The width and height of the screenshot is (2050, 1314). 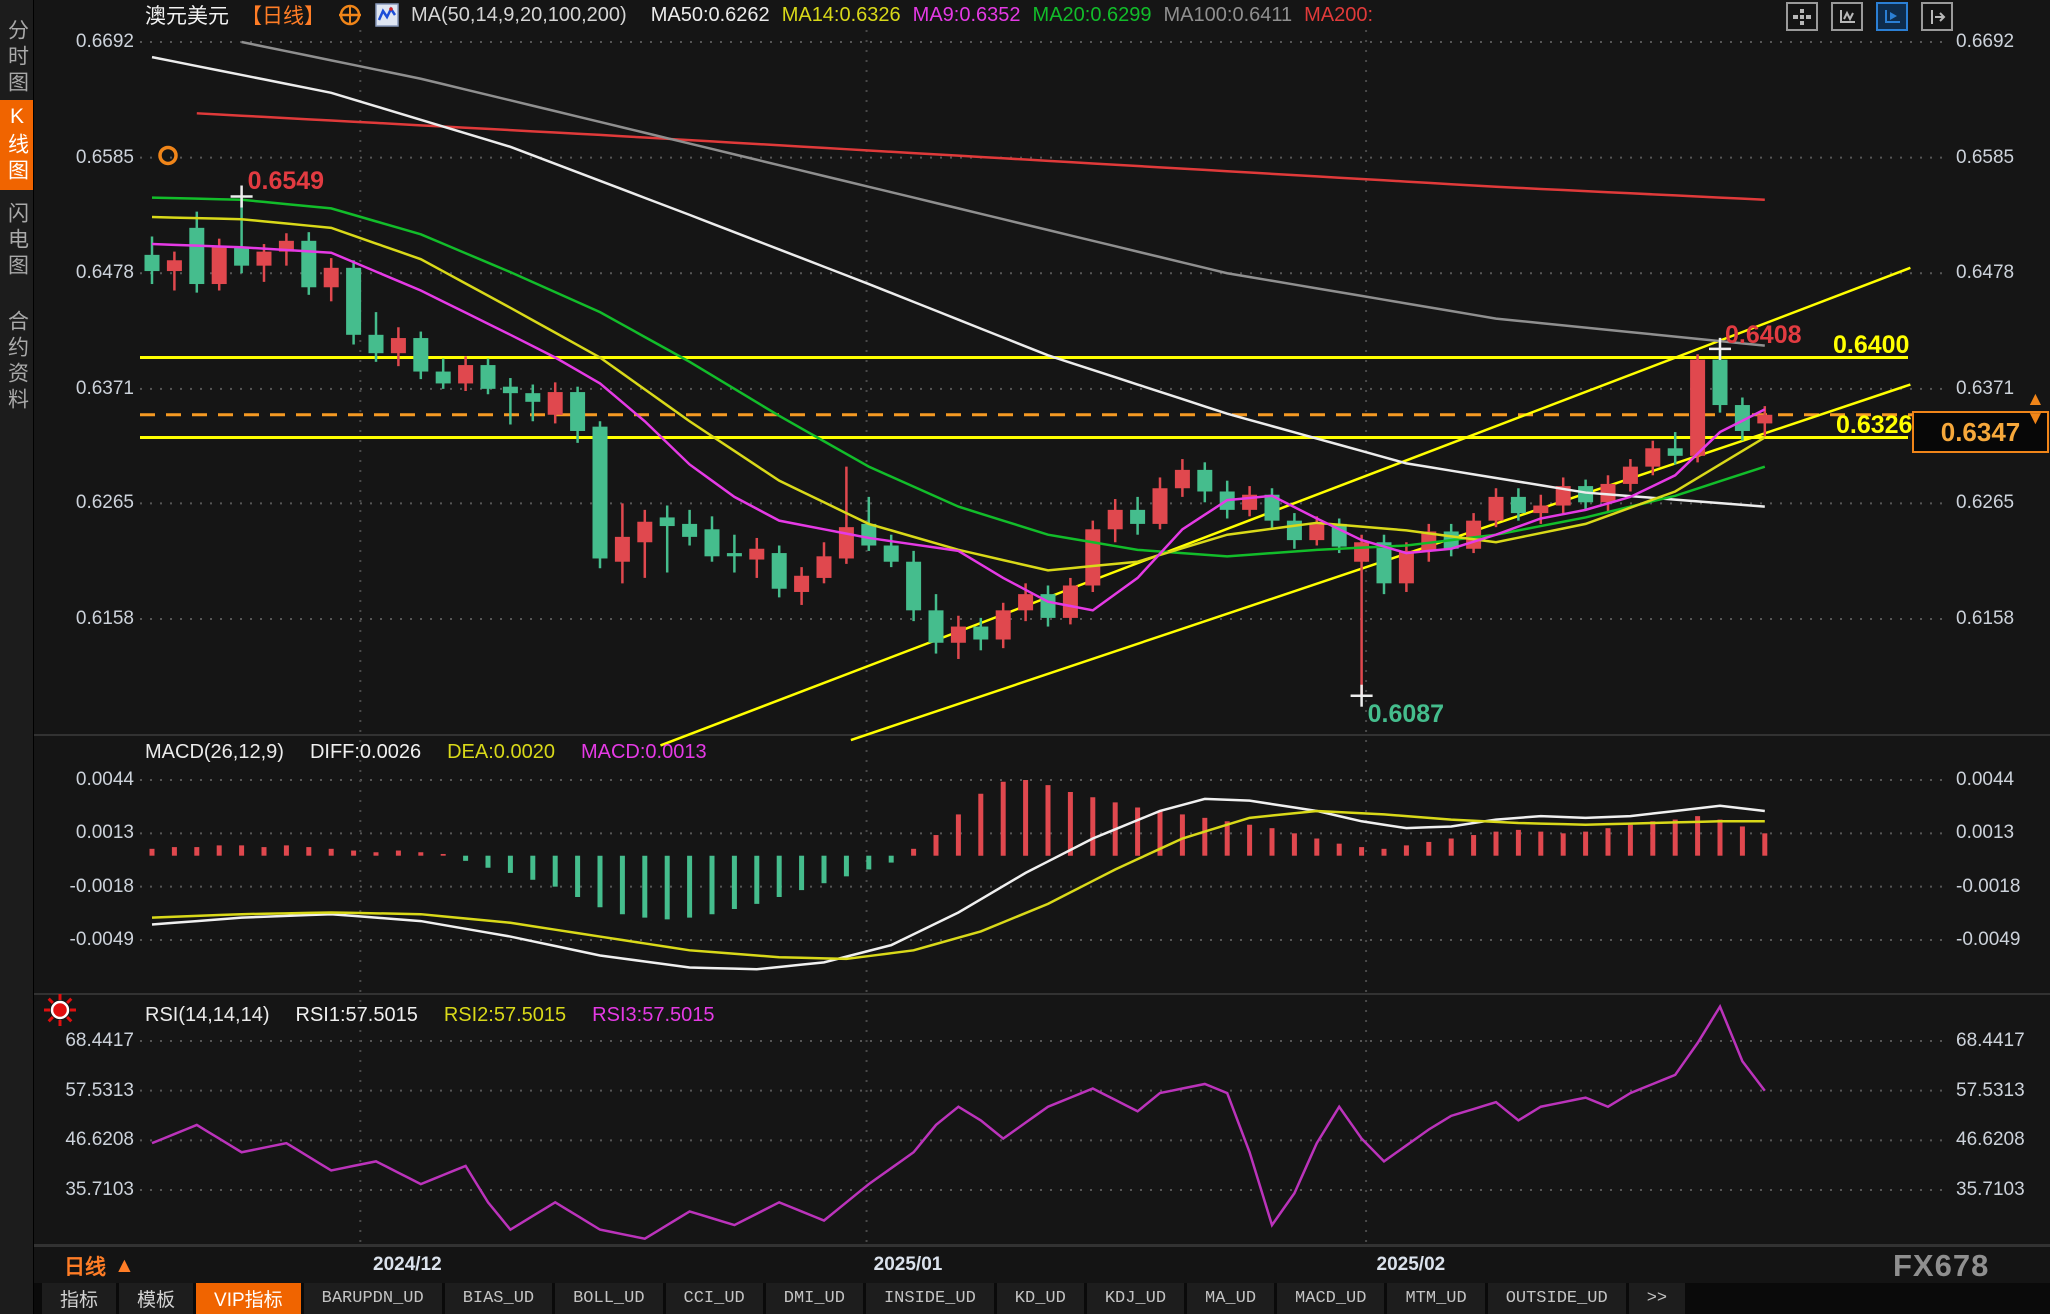 What do you see at coordinates (387, 15) in the screenshot?
I see `indicator-chart-icon` at bounding box center [387, 15].